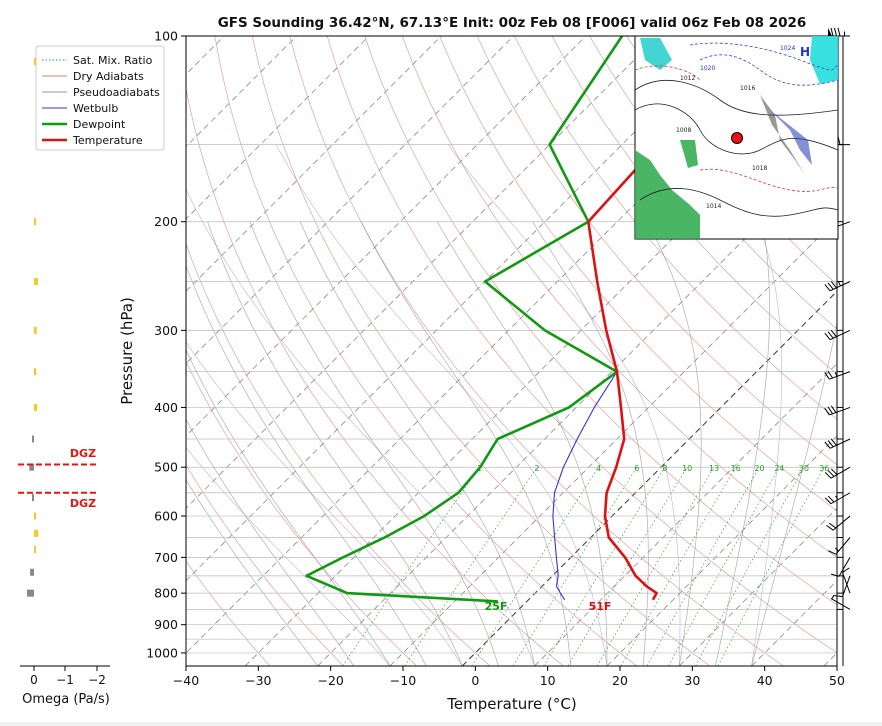 The height and width of the screenshot is (726, 882). What do you see at coordinates (113, 60) in the screenshot?
I see `legend-label: Sat. Mix. Ratio` at bounding box center [113, 60].